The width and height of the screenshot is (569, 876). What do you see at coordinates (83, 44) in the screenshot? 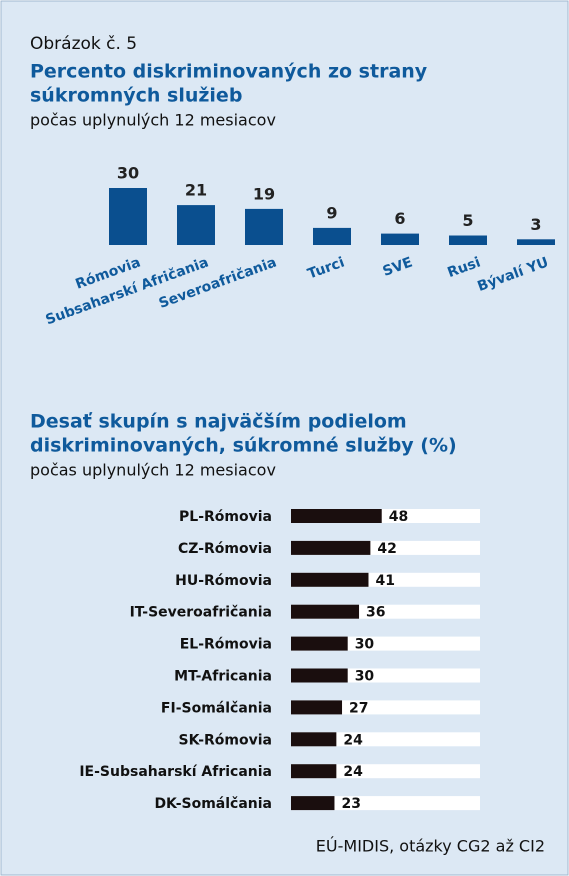
I see `figure-label: Obrázok č. 5` at bounding box center [83, 44].